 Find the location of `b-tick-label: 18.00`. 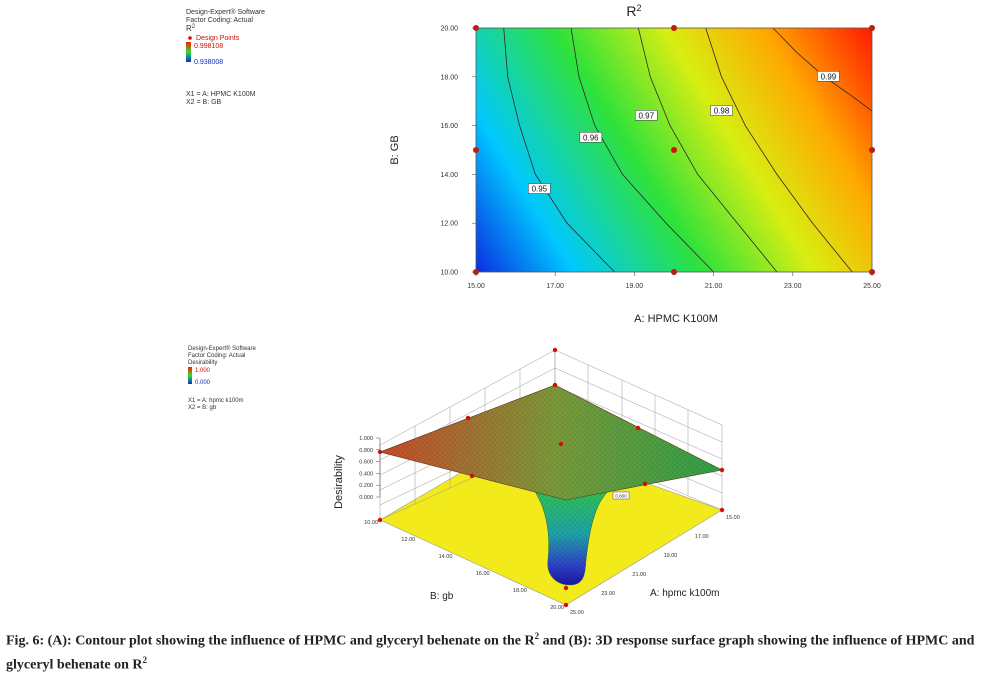

b-tick-label: 18.00 is located at coordinates (520, 591).